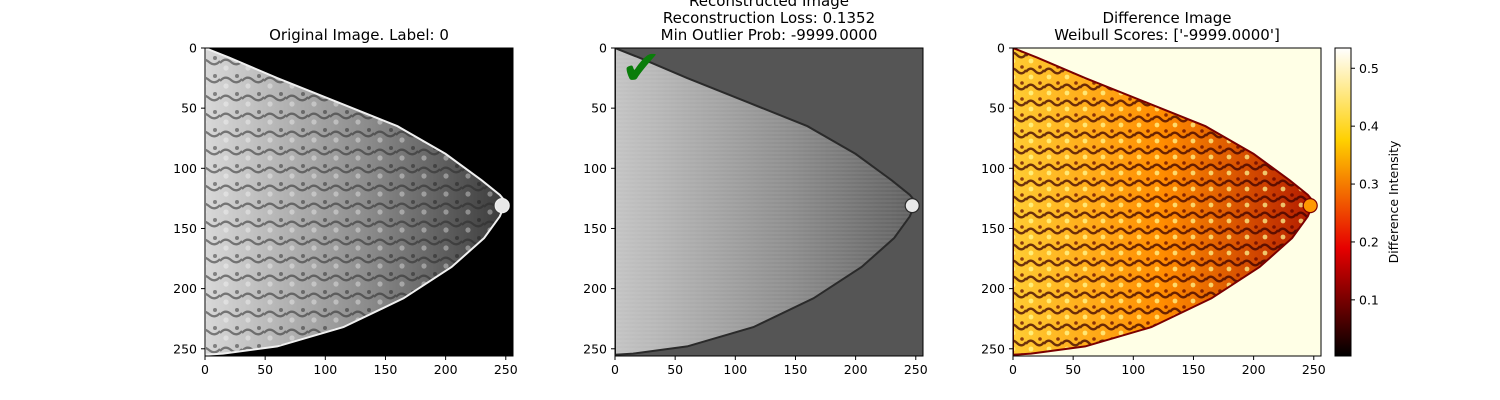  What do you see at coordinates (1166, 18) in the screenshot?
I see `panel-title: Difference Image` at bounding box center [1166, 18].